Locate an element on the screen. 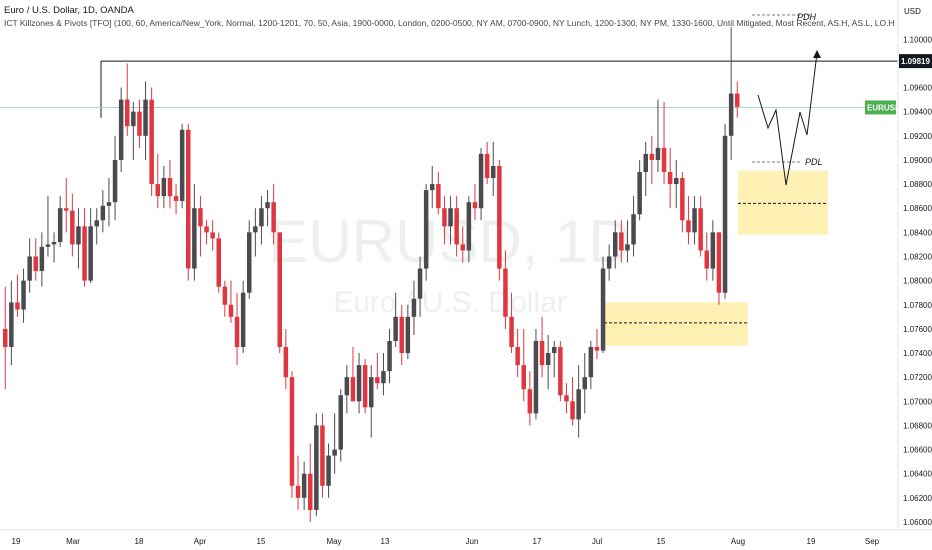 Image resolution: width=932 pixels, height=550 pixels. y-tick-label: 1.08400 is located at coordinates (917, 232).